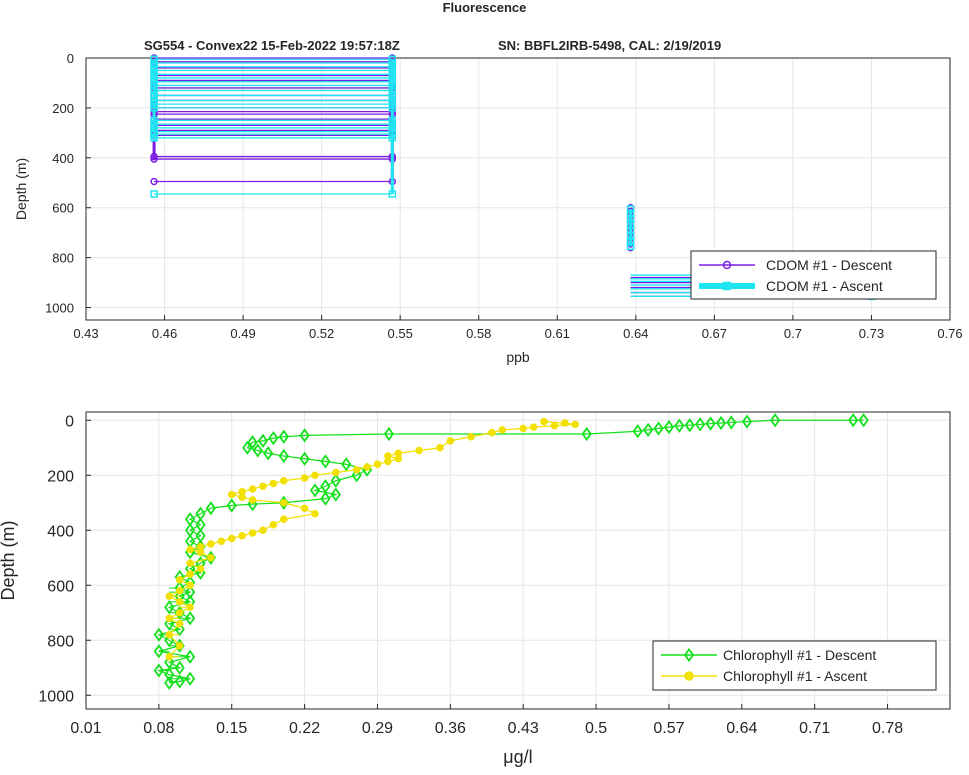  Describe the element at coordinates (478, 333) in the screenshot. I see `x-tick-label: 0.58` at that location.